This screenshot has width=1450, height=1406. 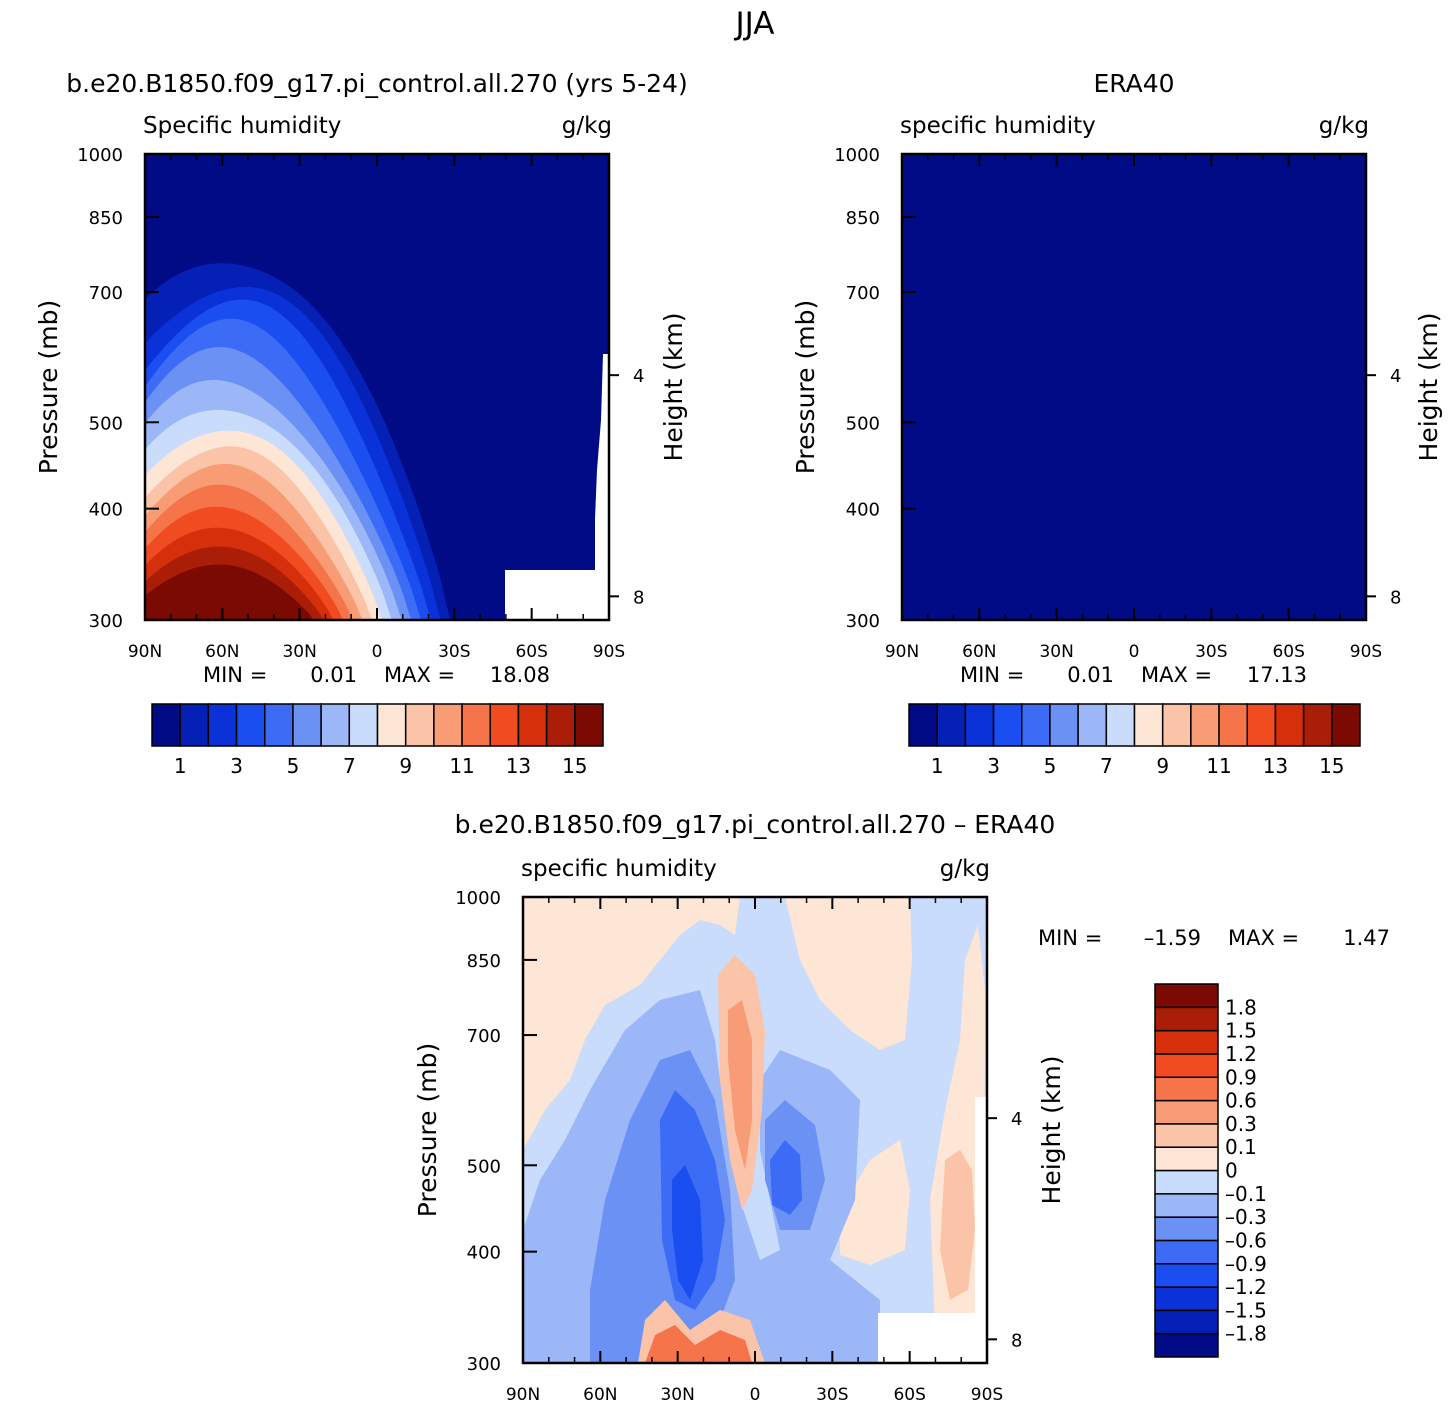 I want to click on model-y-tick-label: 500, so click(x=106, y=423).